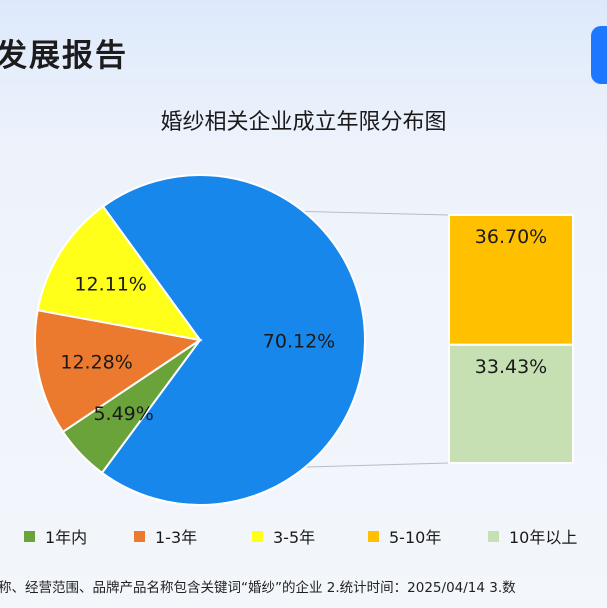 This screenshot has height=608, width=607. I want to click on page-title: 发展报告, so click(64, 56).